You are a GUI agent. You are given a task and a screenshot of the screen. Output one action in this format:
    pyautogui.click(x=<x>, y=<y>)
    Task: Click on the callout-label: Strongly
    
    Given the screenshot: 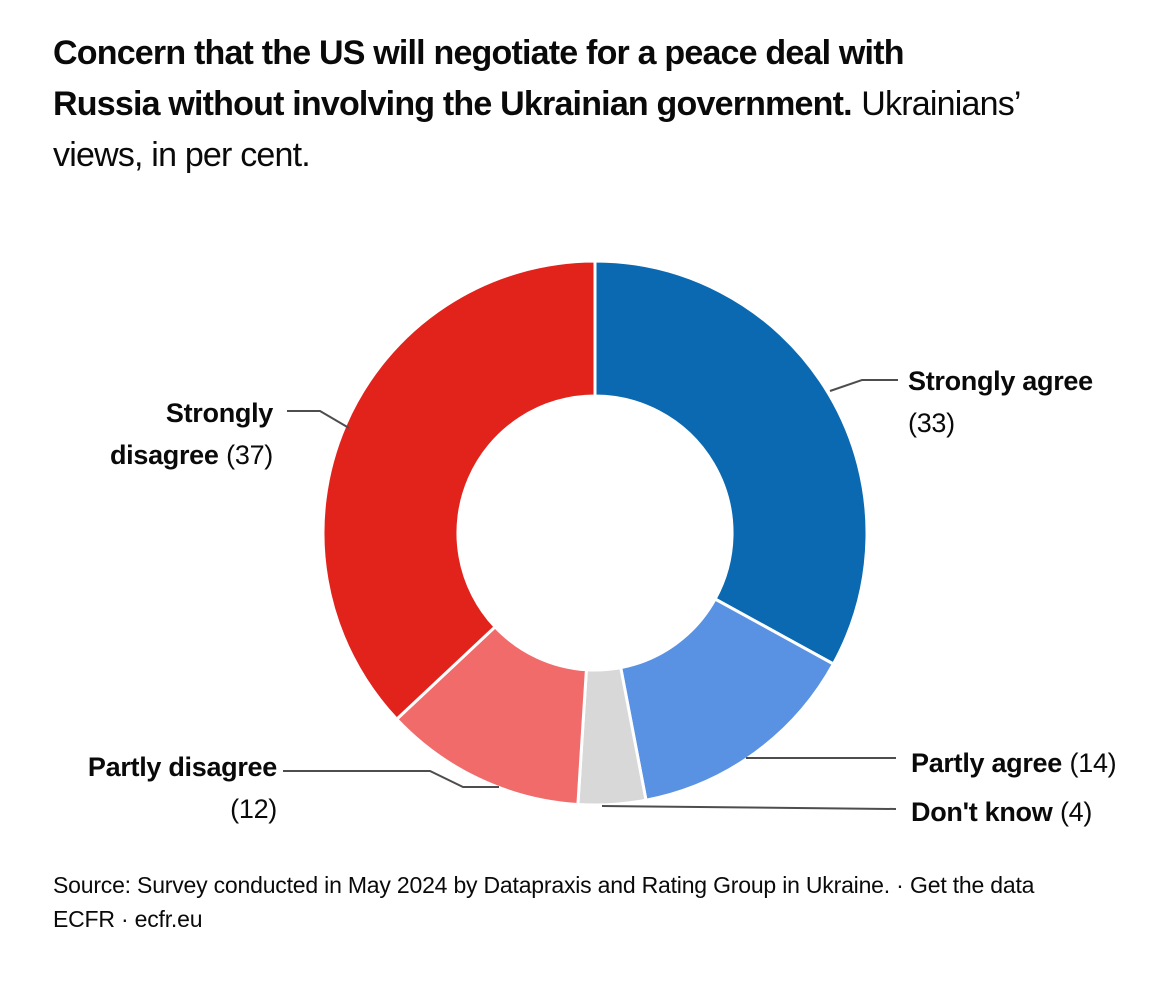 What is the action you would take?
    pyautogui.click(x=136, y=413)
    